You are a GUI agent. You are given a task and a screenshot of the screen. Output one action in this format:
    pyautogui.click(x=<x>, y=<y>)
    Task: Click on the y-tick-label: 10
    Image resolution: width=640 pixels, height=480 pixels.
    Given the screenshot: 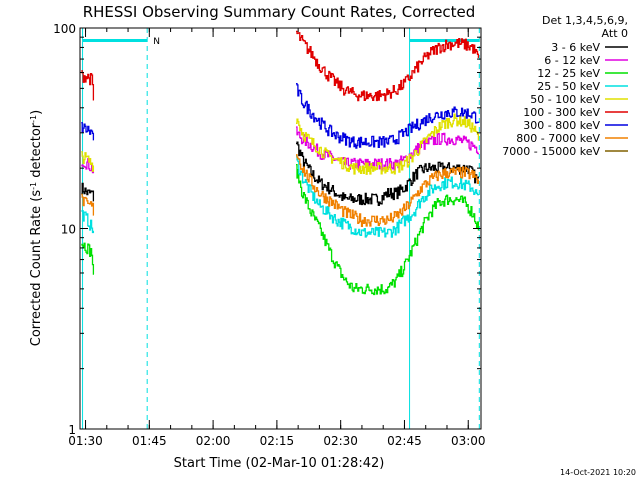 What is the action you would take?
    pyautogui.click(x=68, y=230)
    